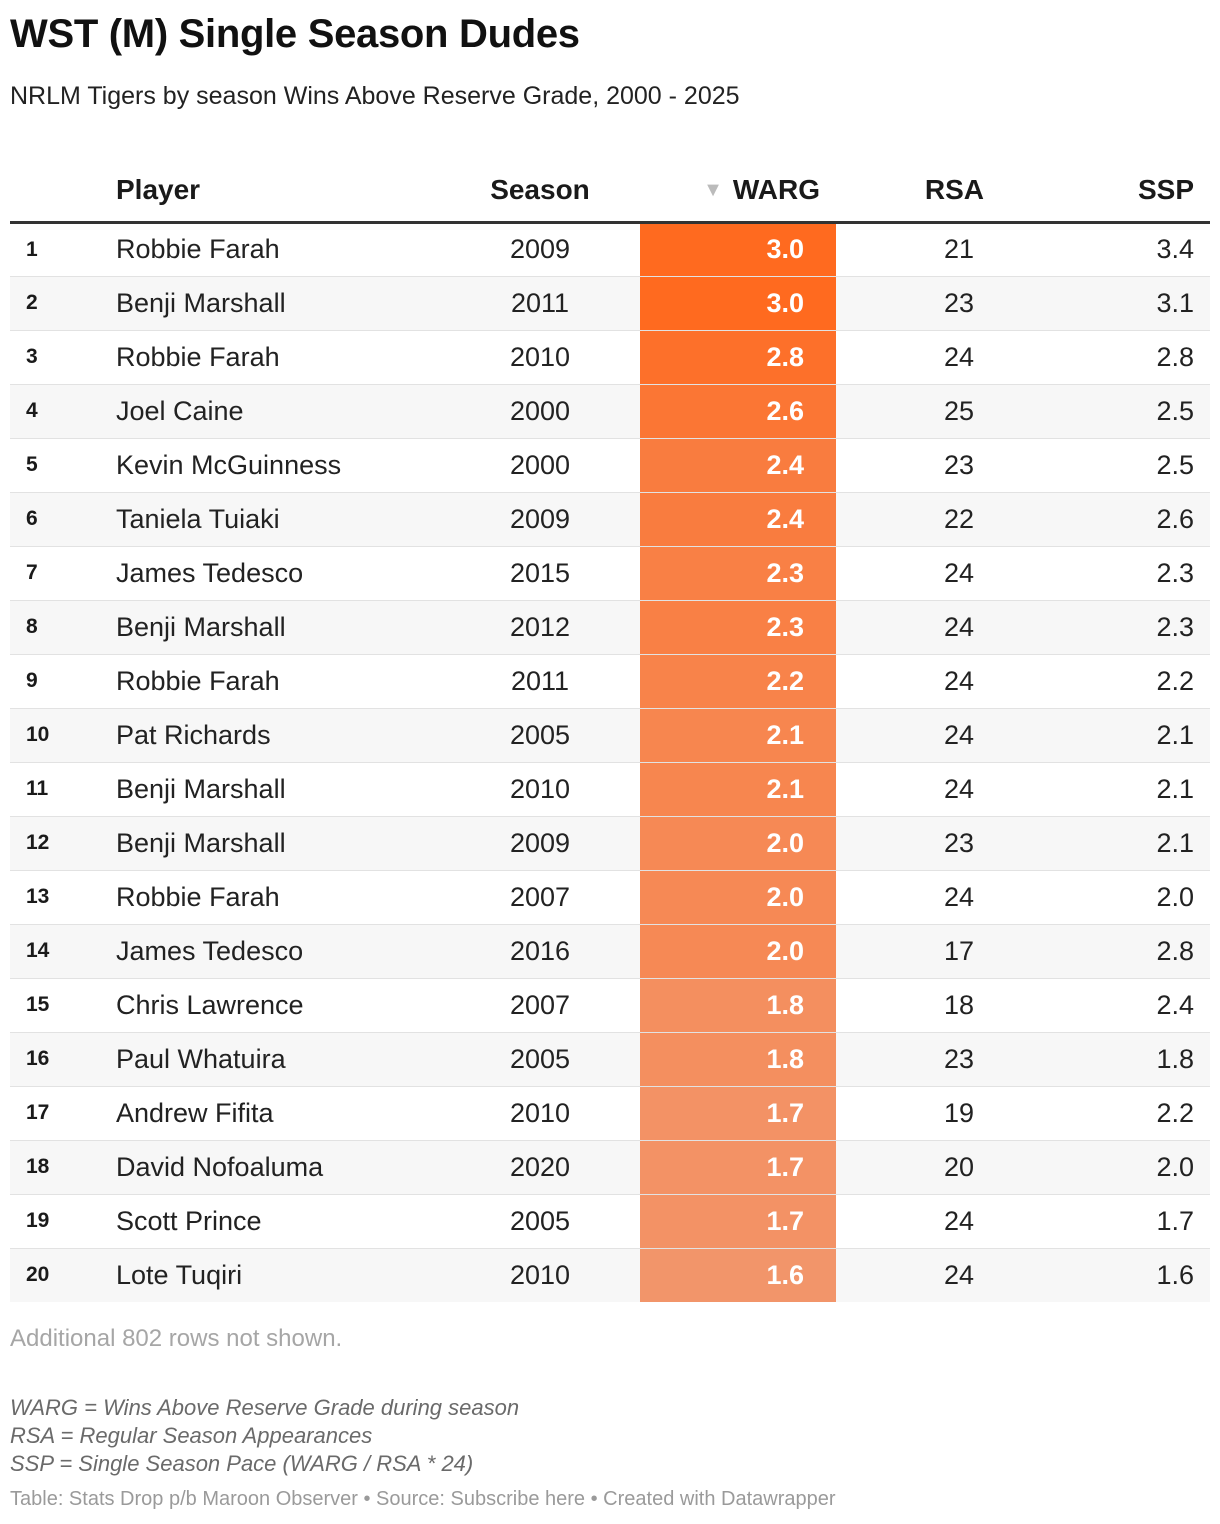 Image resolution: width=1220 pixels, height=1524 pixels. I want to click on cell-rank: 12, so click(55, 843).